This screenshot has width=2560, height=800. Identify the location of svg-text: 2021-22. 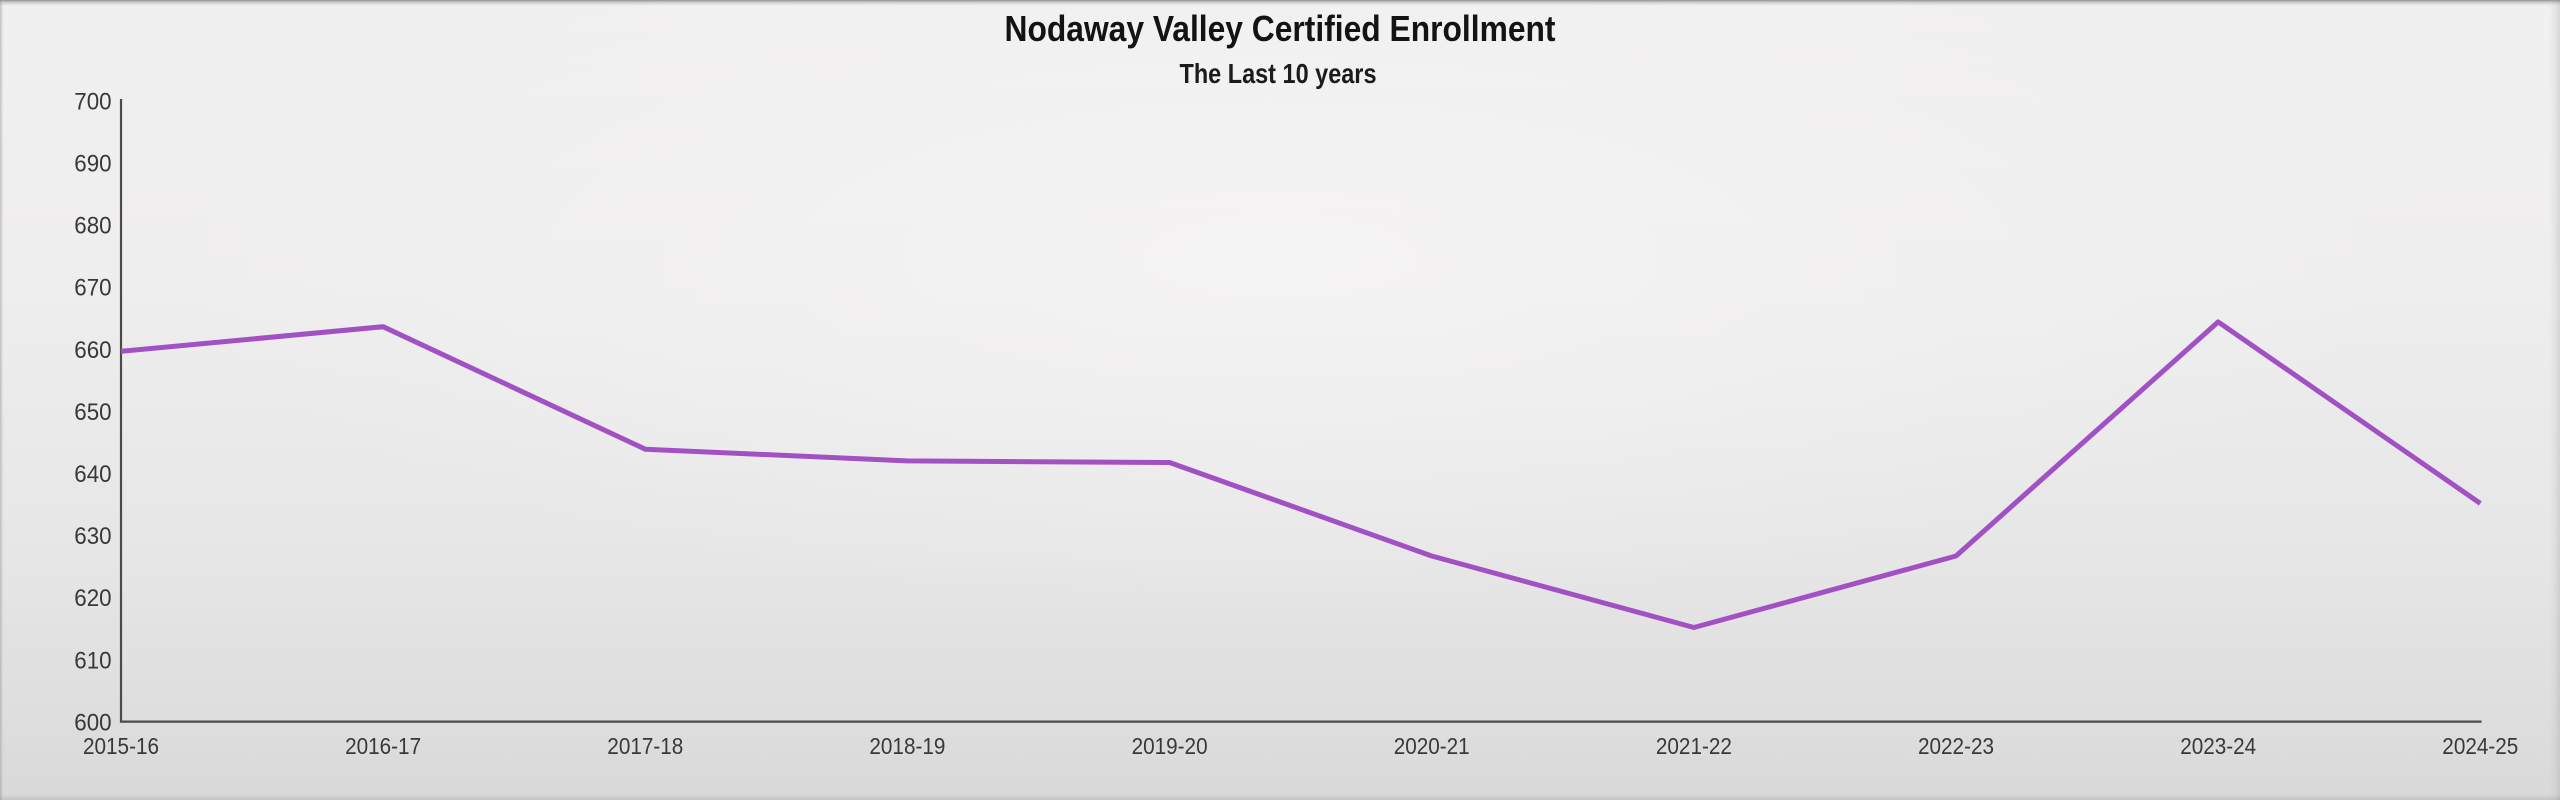
(1694, 746).